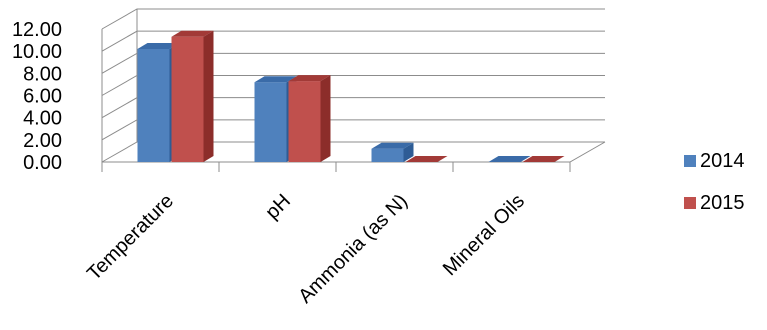  Describe the element at coordinates (353, 249) in the screenshot. I see `x-category-label: Ammonia (as N)` at that location.